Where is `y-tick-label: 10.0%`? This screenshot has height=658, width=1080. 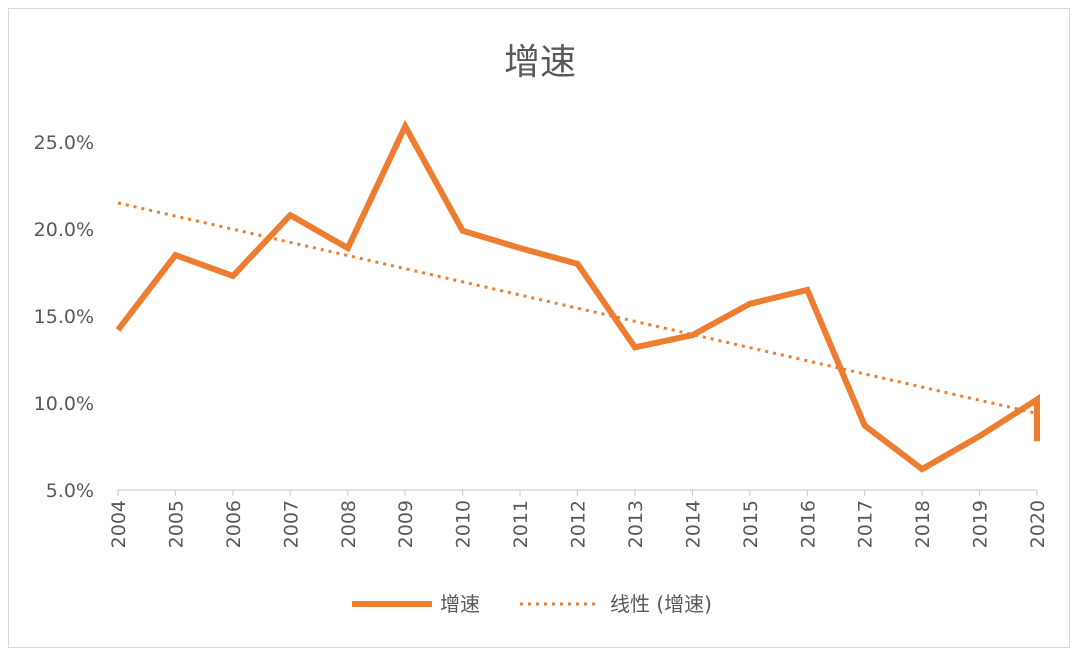
y-tick-label: 10.0% is located at coordinates (64, 404).